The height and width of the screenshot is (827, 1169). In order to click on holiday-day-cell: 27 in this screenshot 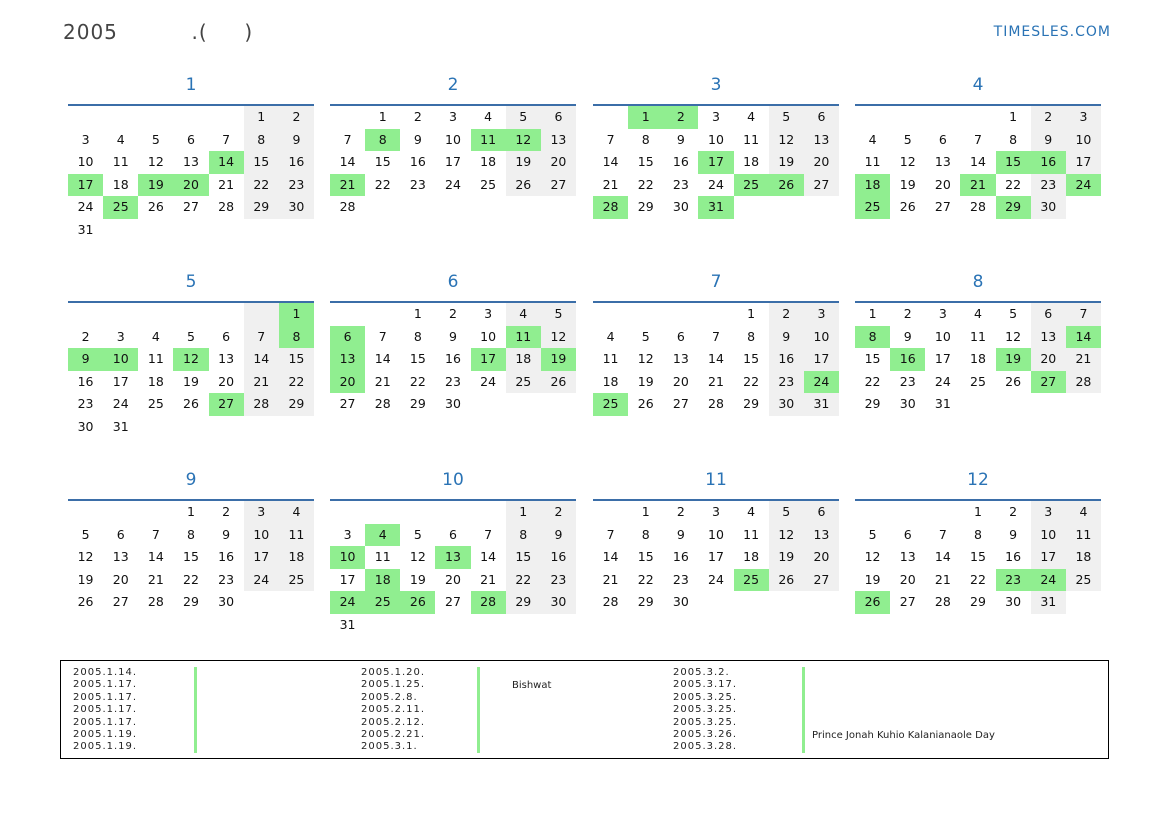, I will do `click(226, 404)`.